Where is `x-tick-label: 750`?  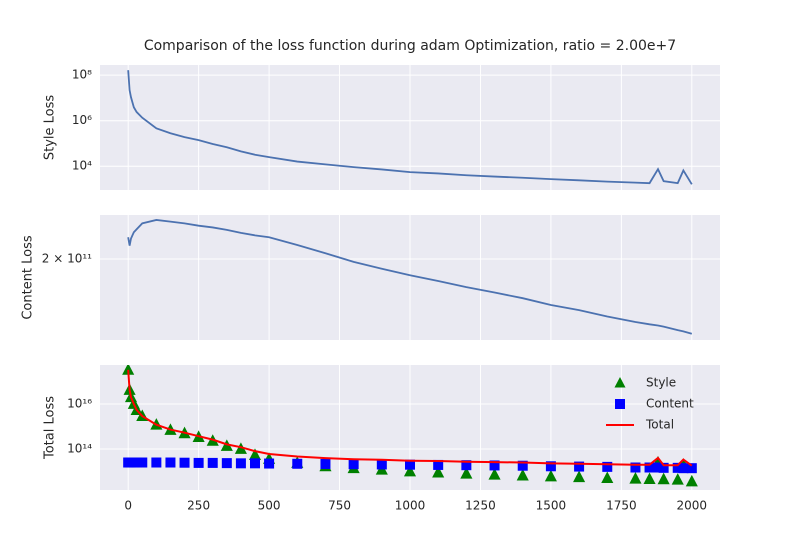 x-tick-label: 750 is located at coordinates (339, 506).